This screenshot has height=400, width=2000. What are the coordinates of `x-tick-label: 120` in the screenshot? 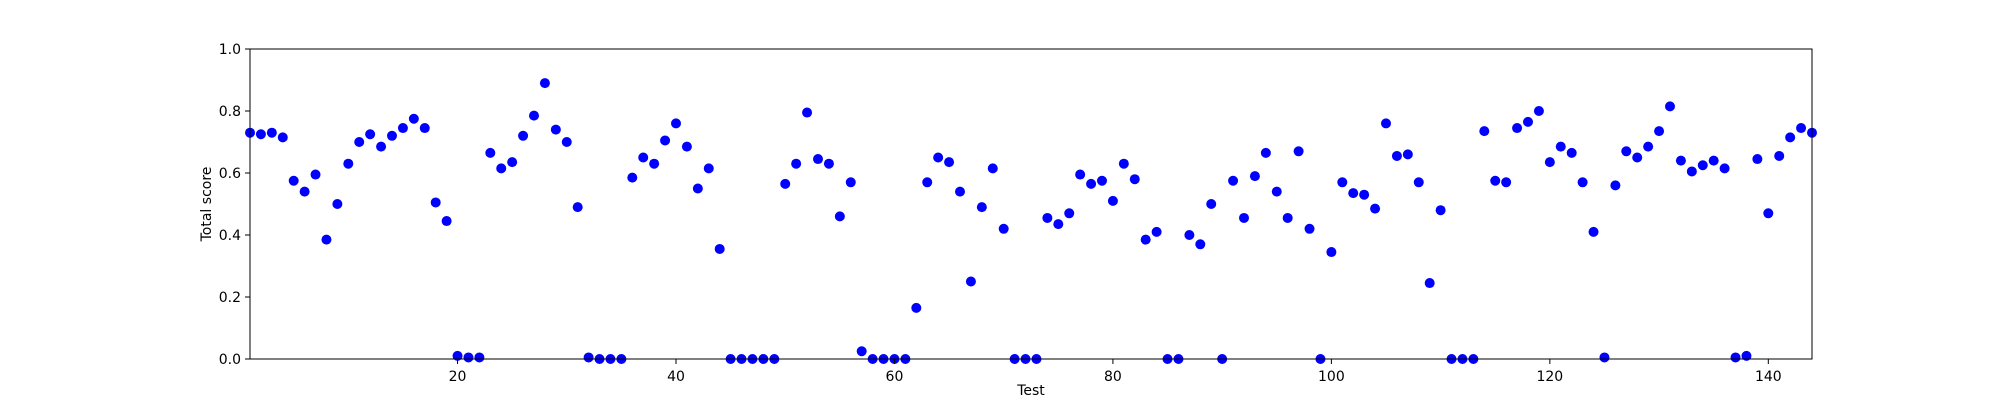 It's located at (1549, 377).